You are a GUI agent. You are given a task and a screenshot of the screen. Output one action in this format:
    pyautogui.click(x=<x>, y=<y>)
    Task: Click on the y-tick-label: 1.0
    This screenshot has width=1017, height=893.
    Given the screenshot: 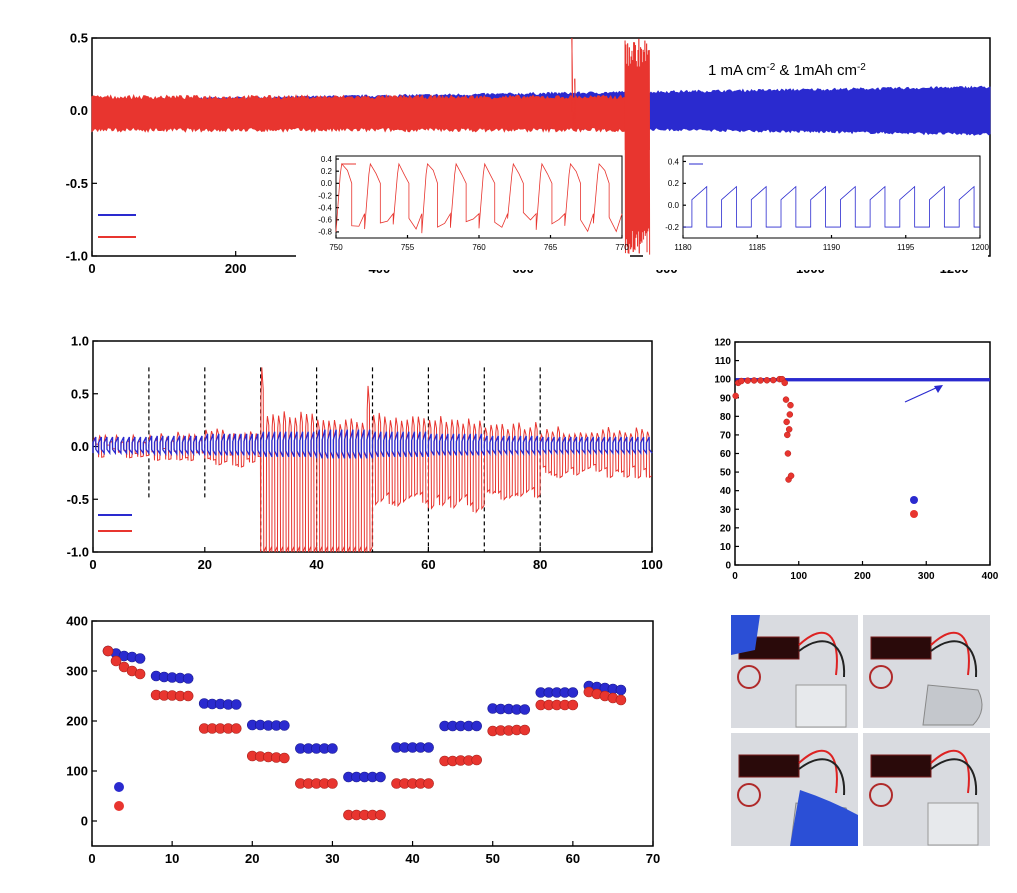 What is the action you would take?
    pyautogui.click(x=80, y=341)
    